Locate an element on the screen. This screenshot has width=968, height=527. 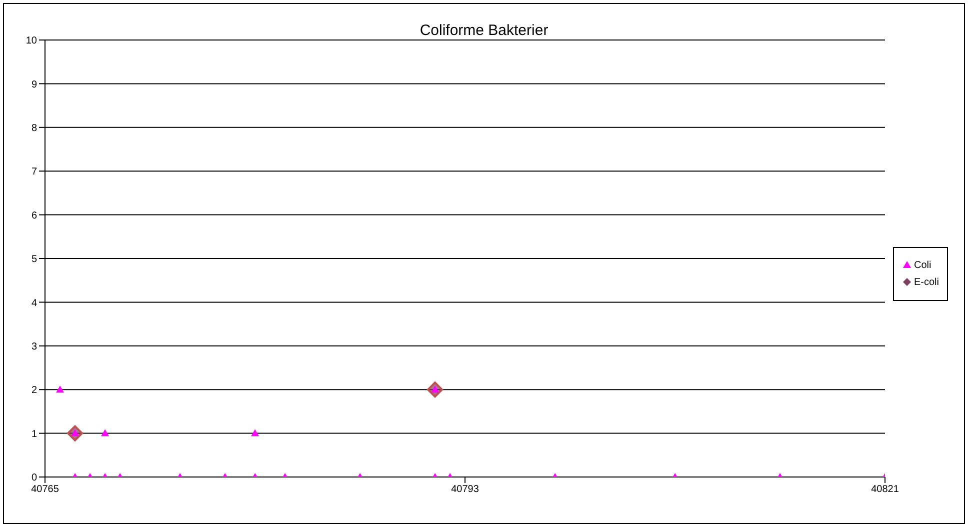
y-tick-label: 10 is located at coordinates (32, 41).